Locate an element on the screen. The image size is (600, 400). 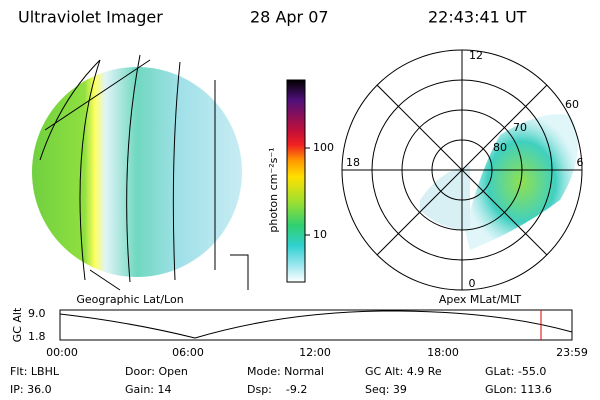
title: Ultraviolet Imager is located at coordinates (90, 17).